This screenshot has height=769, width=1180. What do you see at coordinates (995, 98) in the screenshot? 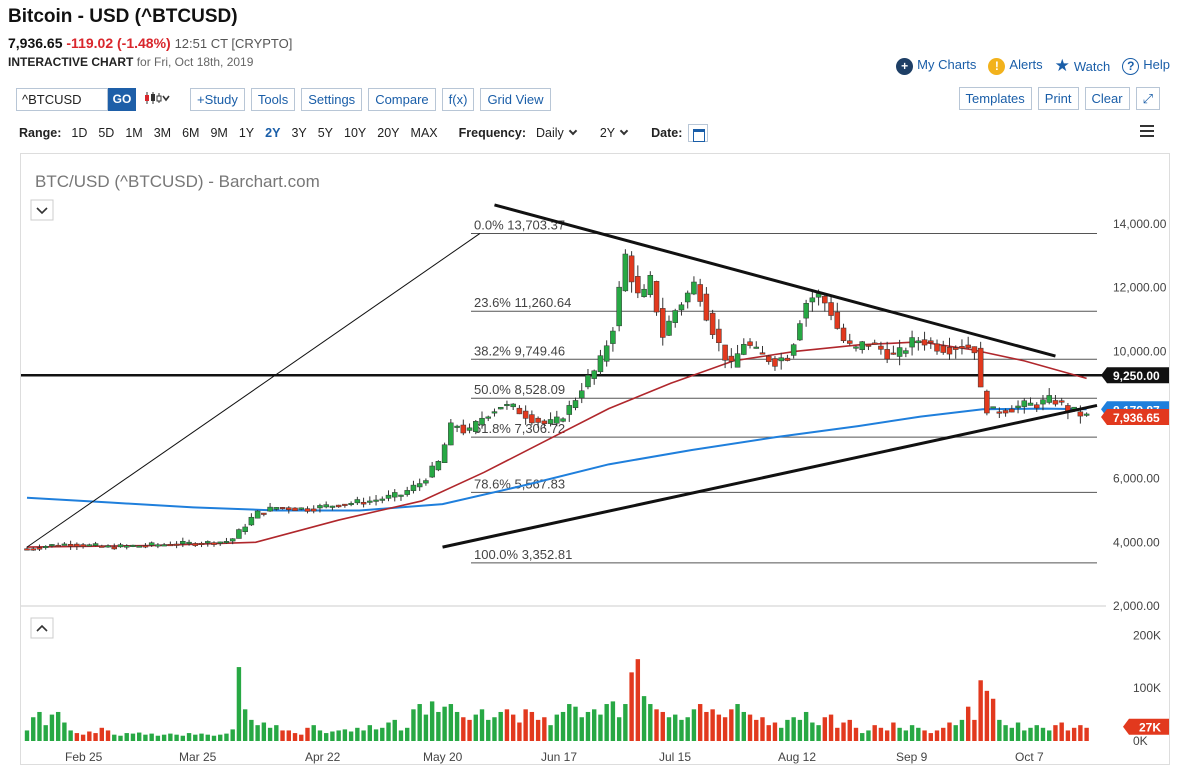
I see `templates-button: Templates` at bounding box center [995, 98].